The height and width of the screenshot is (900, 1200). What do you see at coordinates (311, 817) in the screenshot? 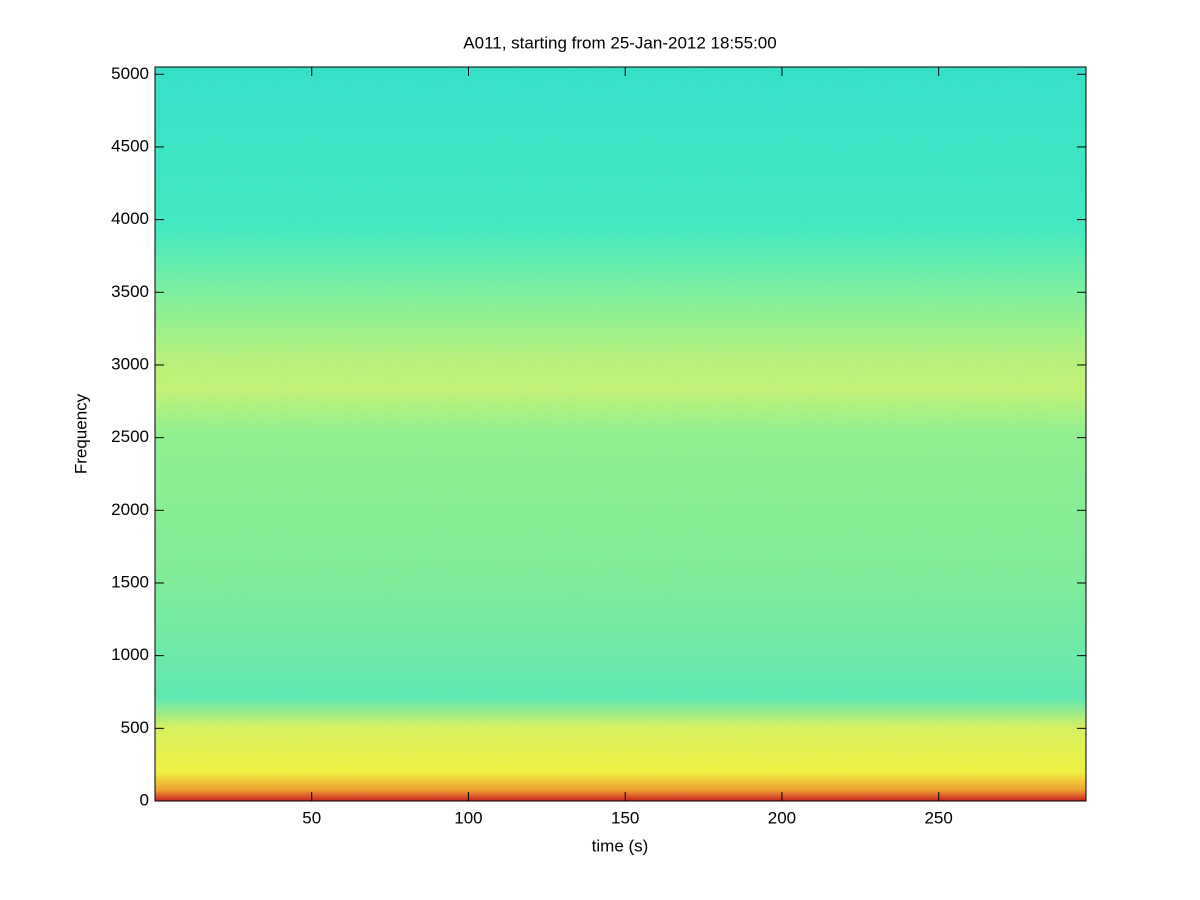
I see `x-tick-label: 50` at bounding box center [311, 817].